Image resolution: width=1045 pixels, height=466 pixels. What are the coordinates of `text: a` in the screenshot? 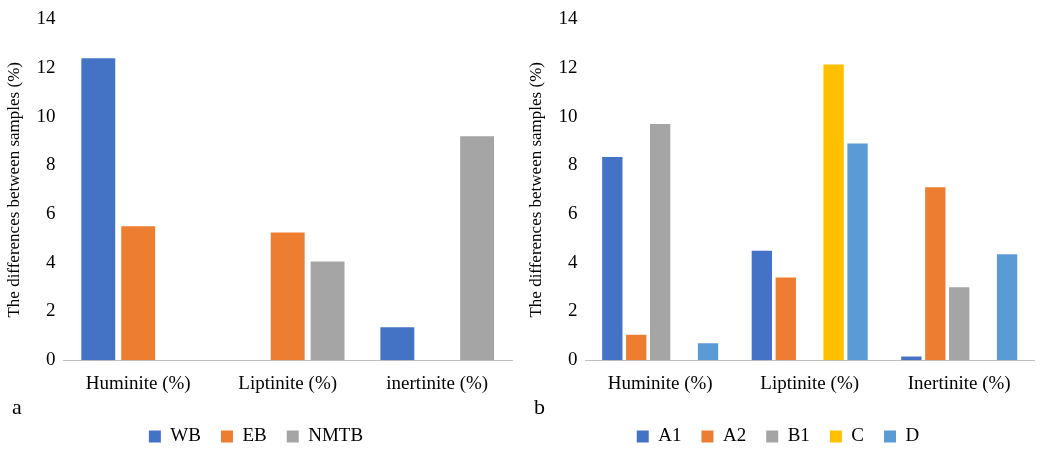 It's located at (17, 406).